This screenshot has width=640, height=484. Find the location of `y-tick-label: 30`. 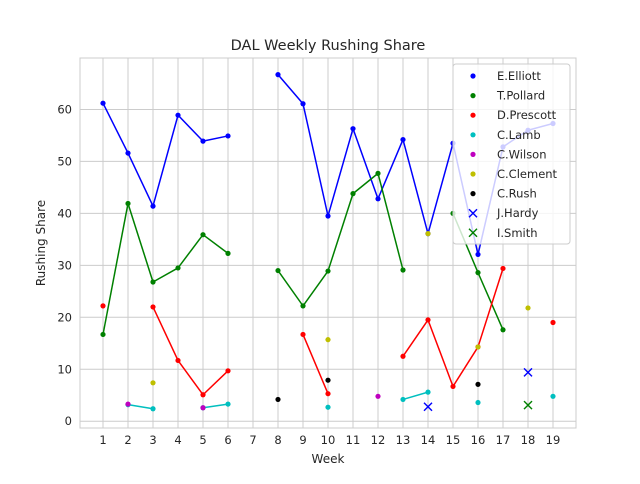

y-tick-label: 30 is located at coordinates (64, 265).